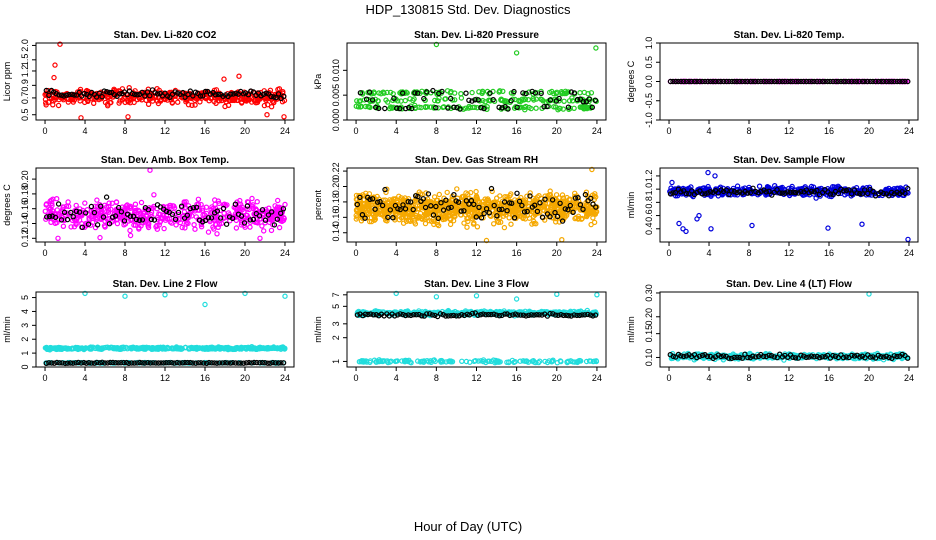  What do you see at coordinates (649, 120) in the screenshot?
I see `y-tick-label: -1.0` at bounding box center [649, 120].